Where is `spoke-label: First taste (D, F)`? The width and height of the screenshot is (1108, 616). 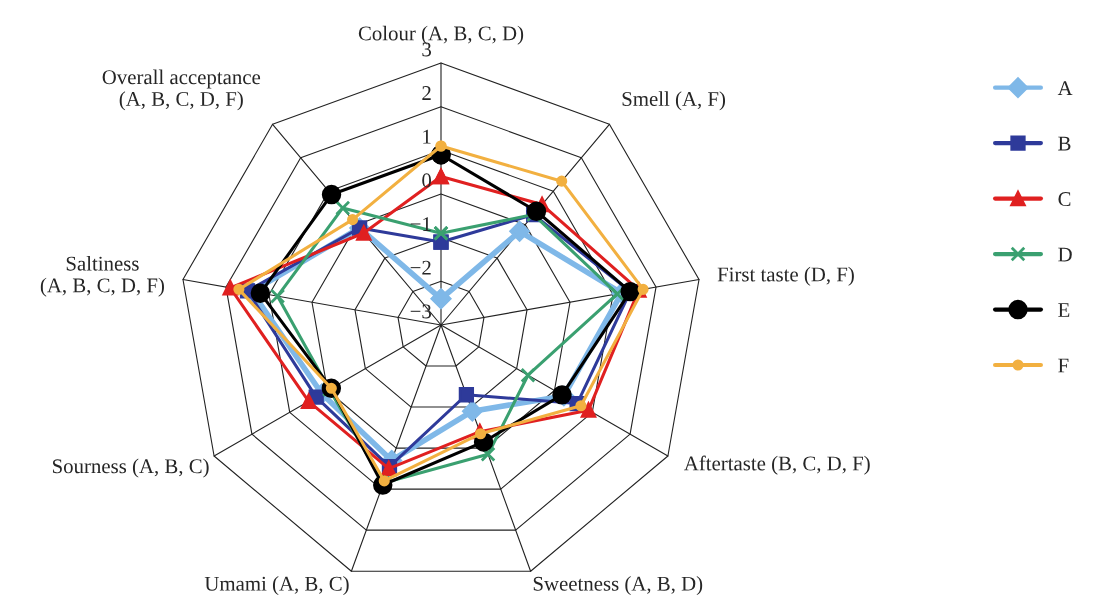
spoke-label: First taste (D, F) is located at coordinates (785, 276).